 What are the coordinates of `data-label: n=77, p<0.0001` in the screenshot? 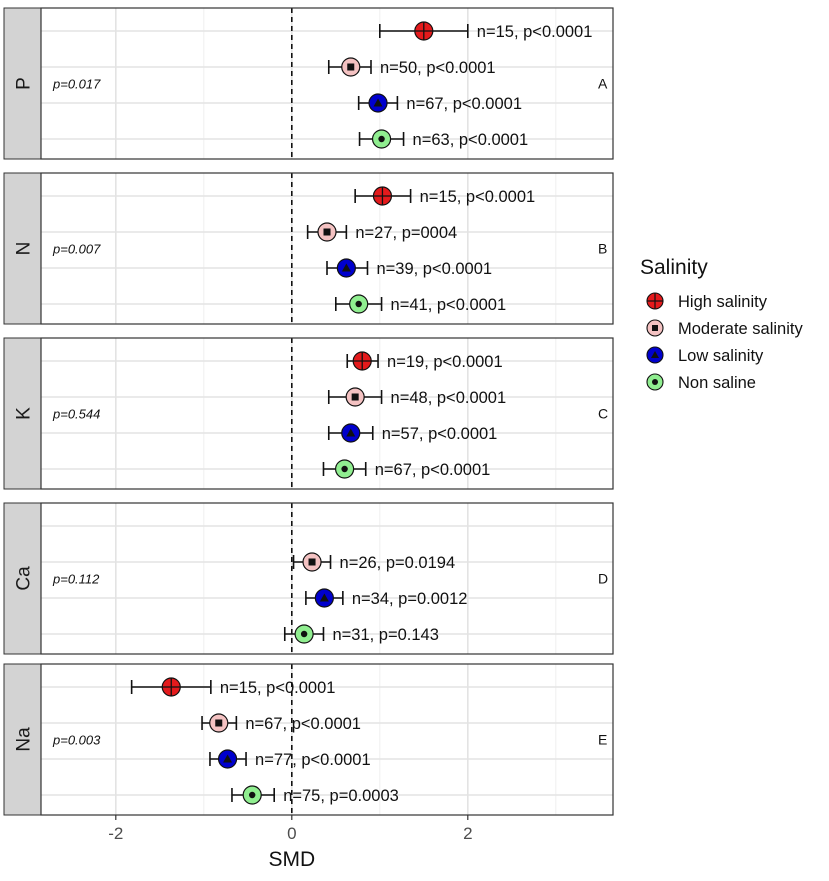 It's located at (313, 760).